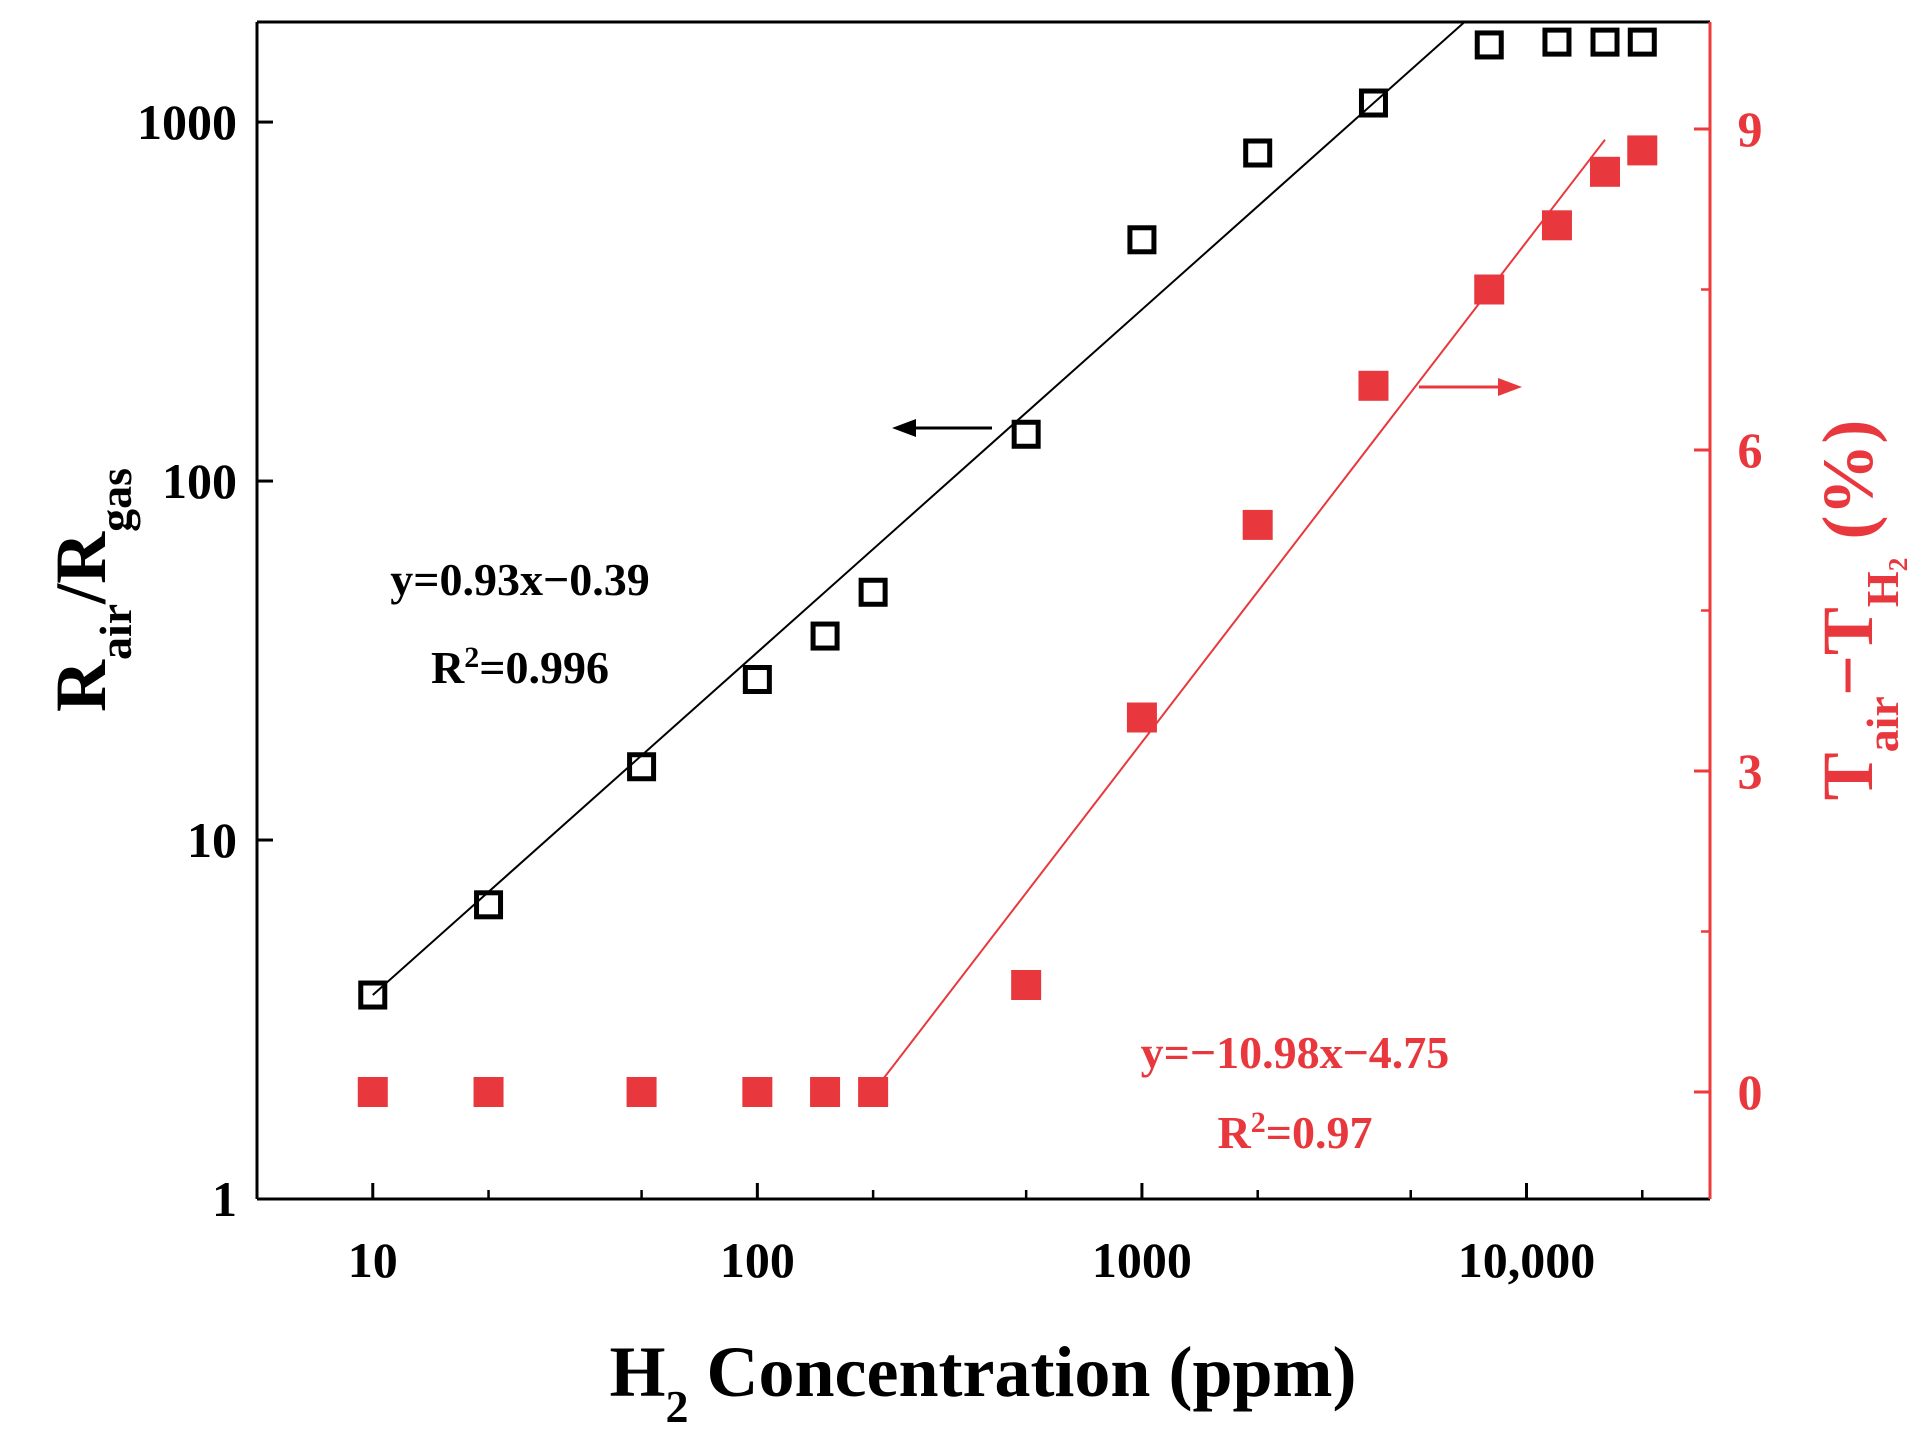 The height and width of the screenshot is (1434, 1907). Describe the element at coordinates (91, 590) in the screenshot. I see `left-y-axis-title: Rair/Rgas` at that location.